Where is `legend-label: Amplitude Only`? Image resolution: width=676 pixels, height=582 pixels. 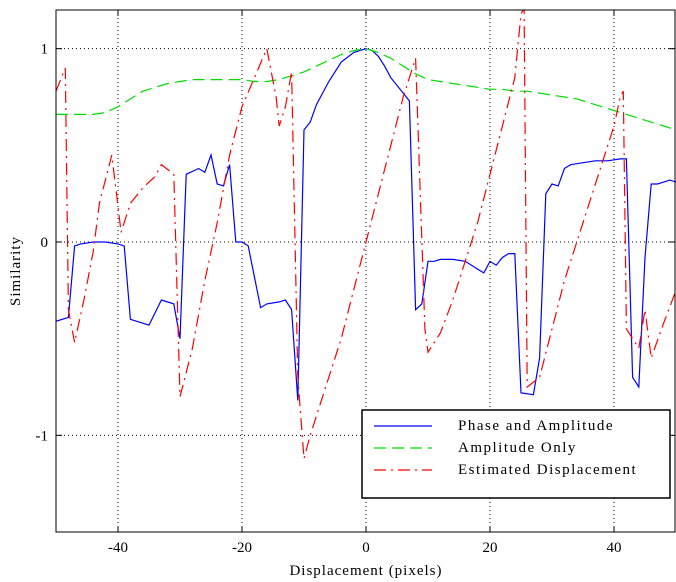 legend-label: Amplitude Only is located at coordinates (517, 448).